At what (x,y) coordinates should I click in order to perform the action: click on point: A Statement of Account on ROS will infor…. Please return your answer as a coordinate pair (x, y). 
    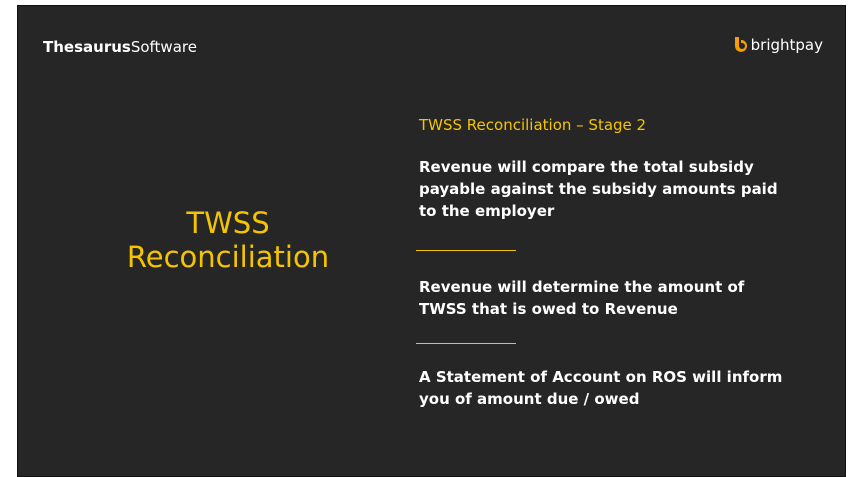
    Looking at the image, I should click on (601, 388).